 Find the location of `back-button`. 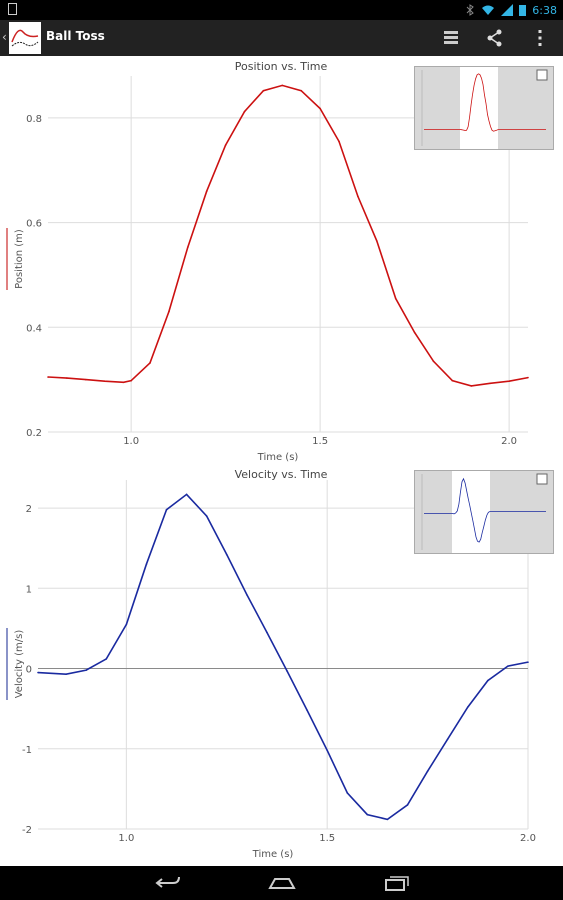

back-button is located at coordinates (168, 883).